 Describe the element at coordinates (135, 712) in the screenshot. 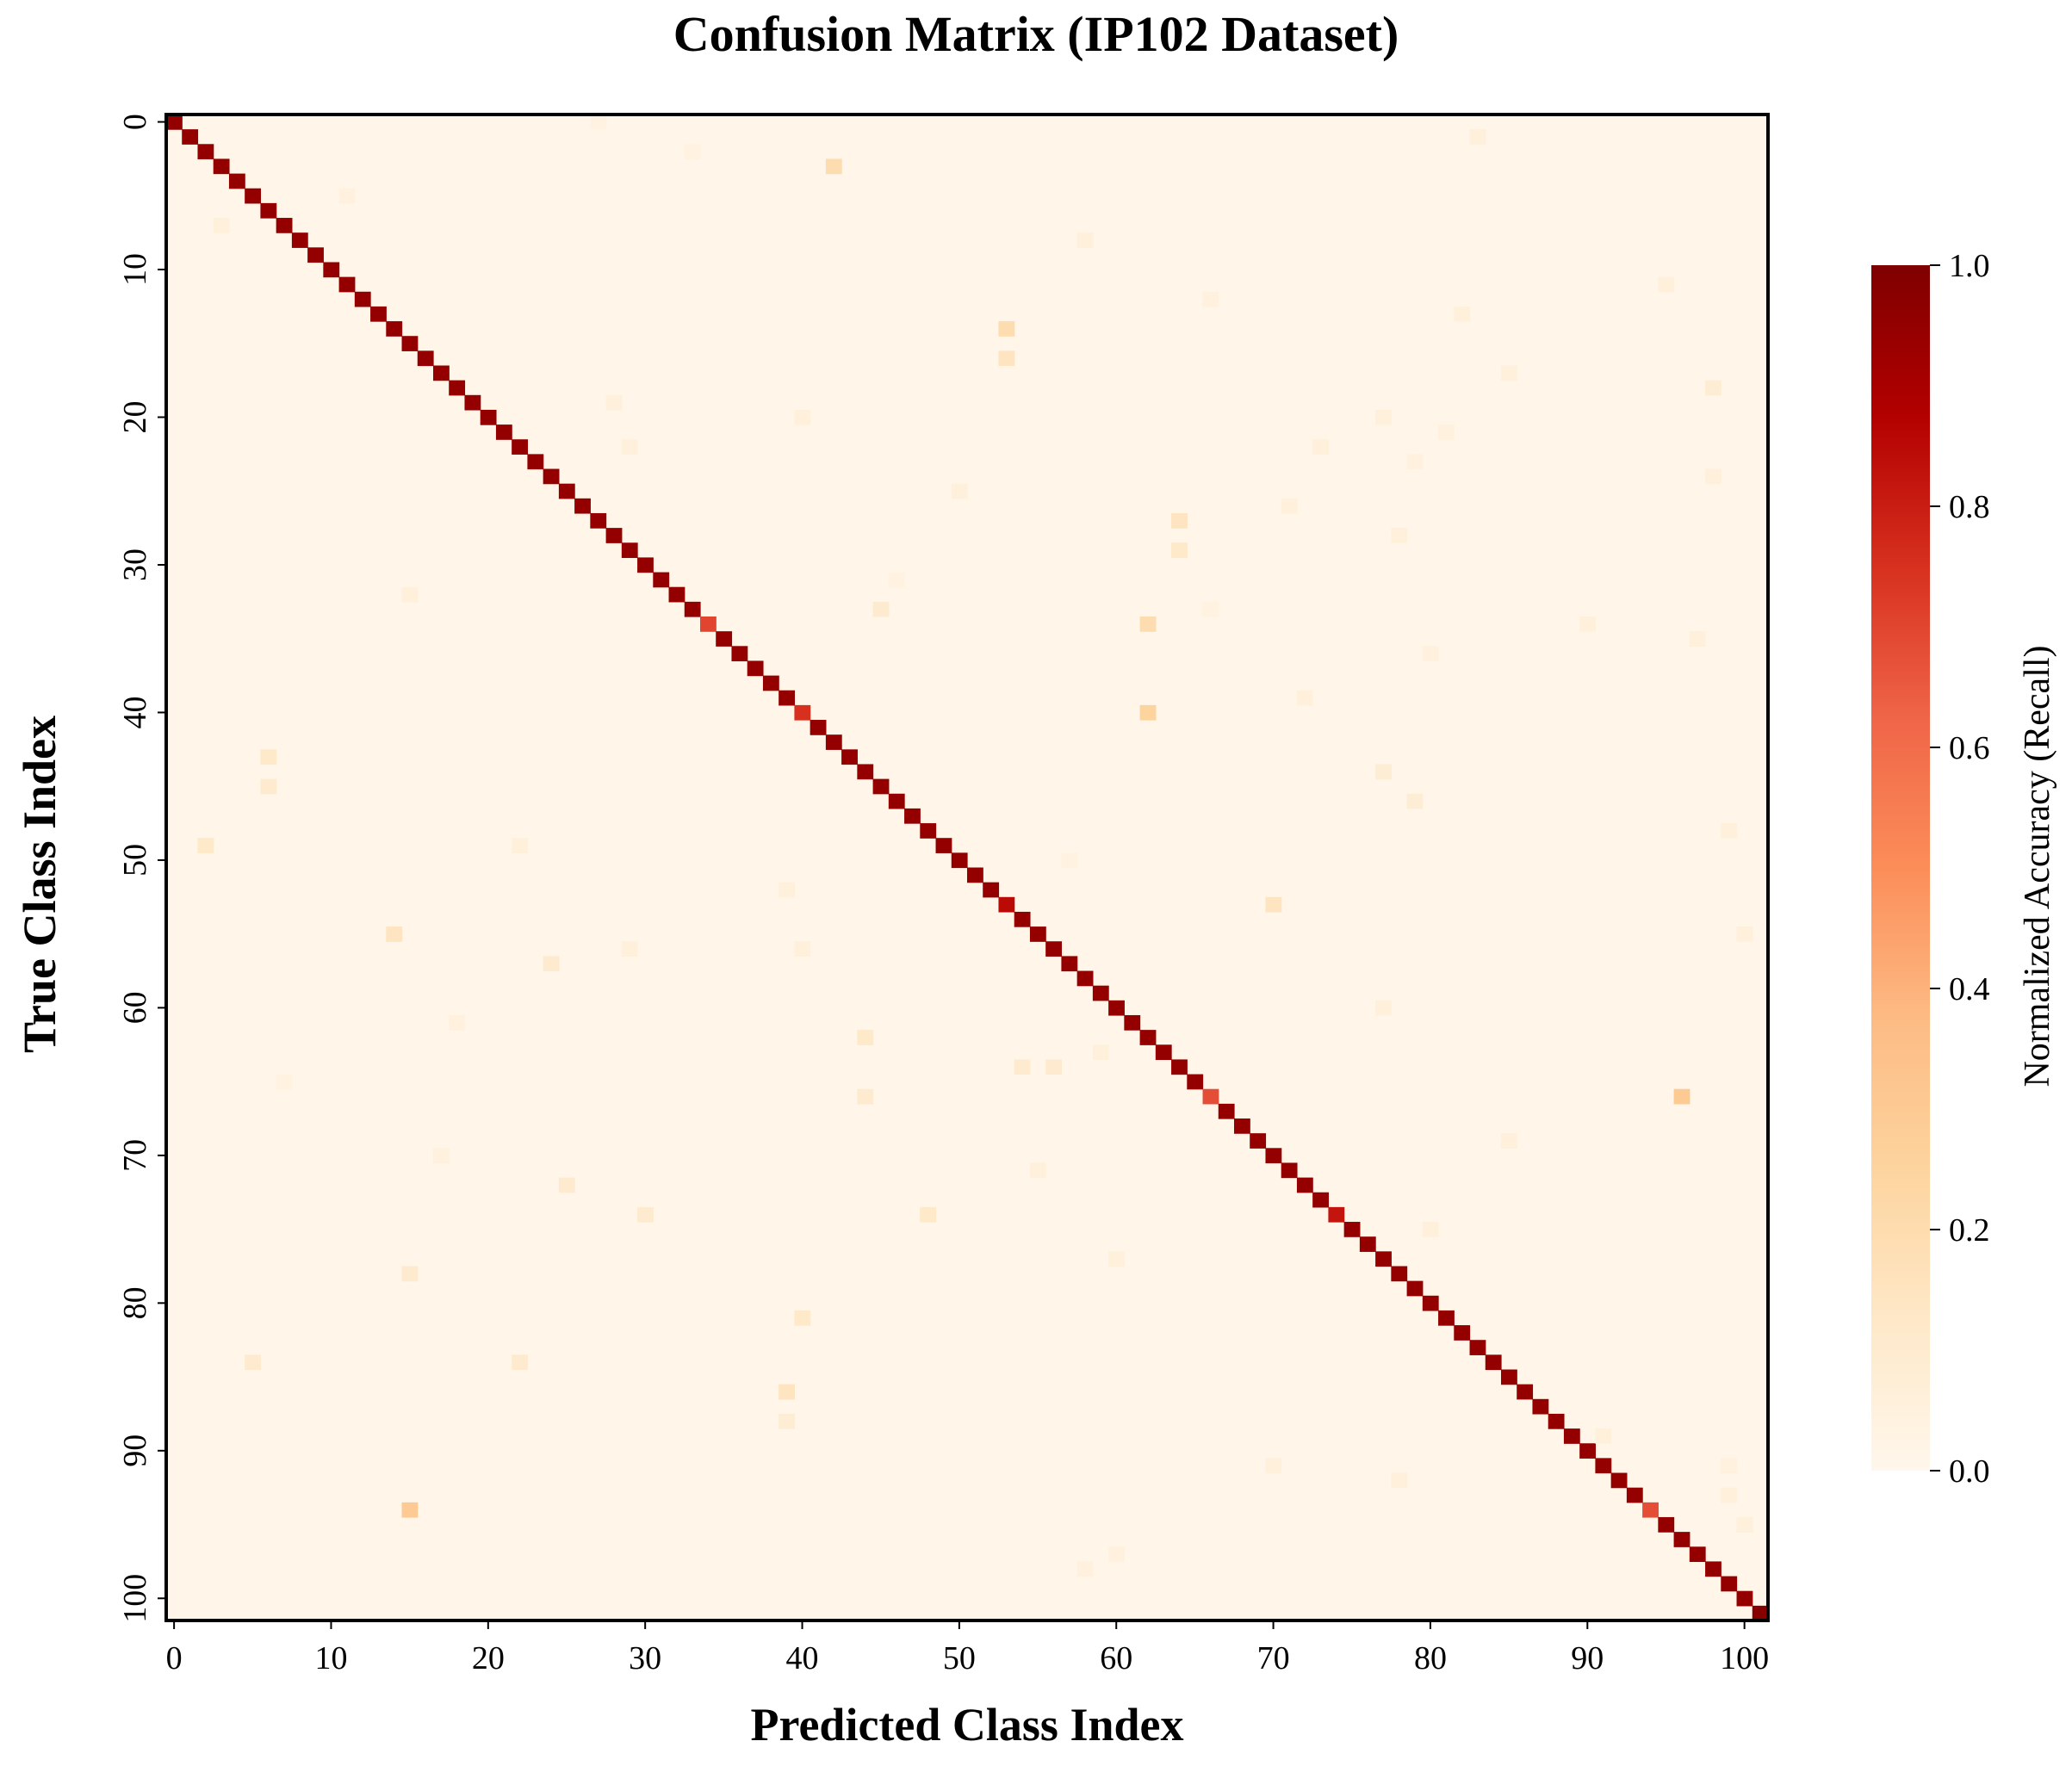

I see `y-tick-label: 40` at that location.